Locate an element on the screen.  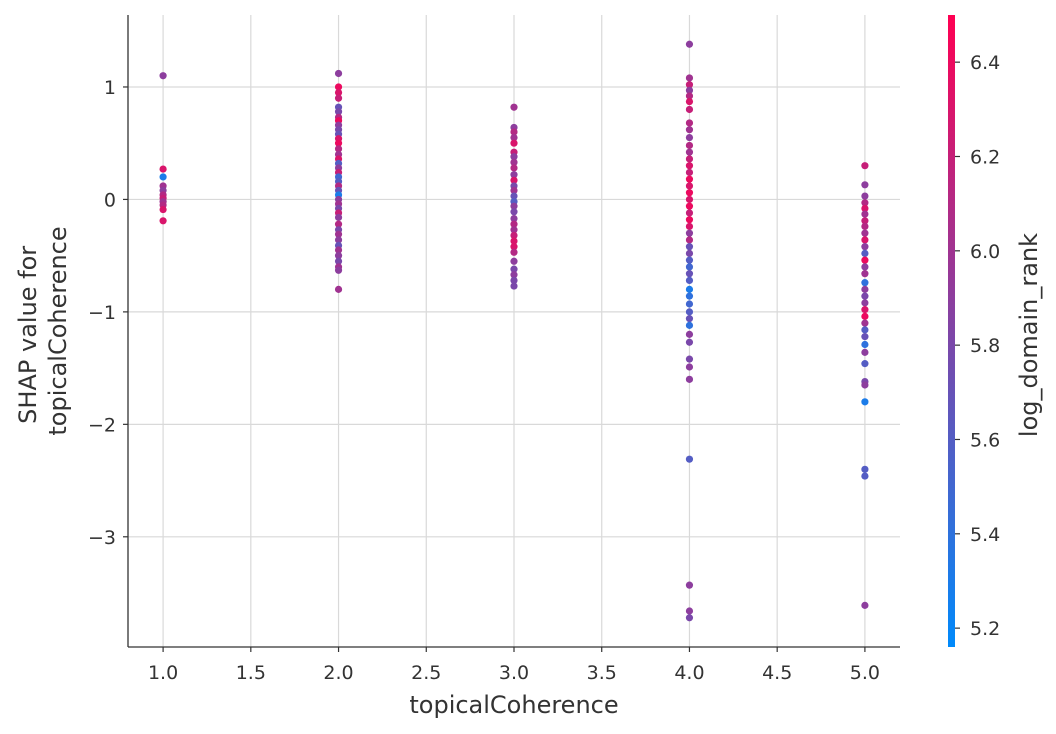
y-axis-label-line-2: topicalCoherence is located at coordinates (58, 330).